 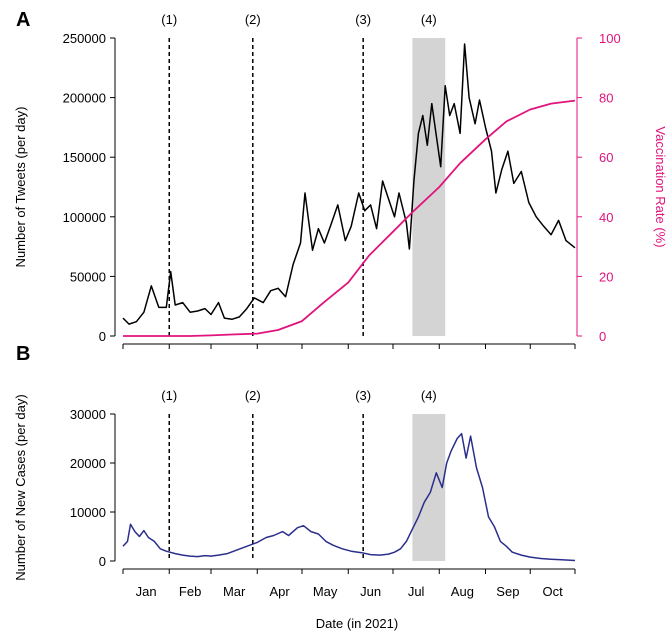 What do you see at coordinates (280, 591) in the screenshot?
I see `x-tick-label: Apr` at bounding box center [280, 591].